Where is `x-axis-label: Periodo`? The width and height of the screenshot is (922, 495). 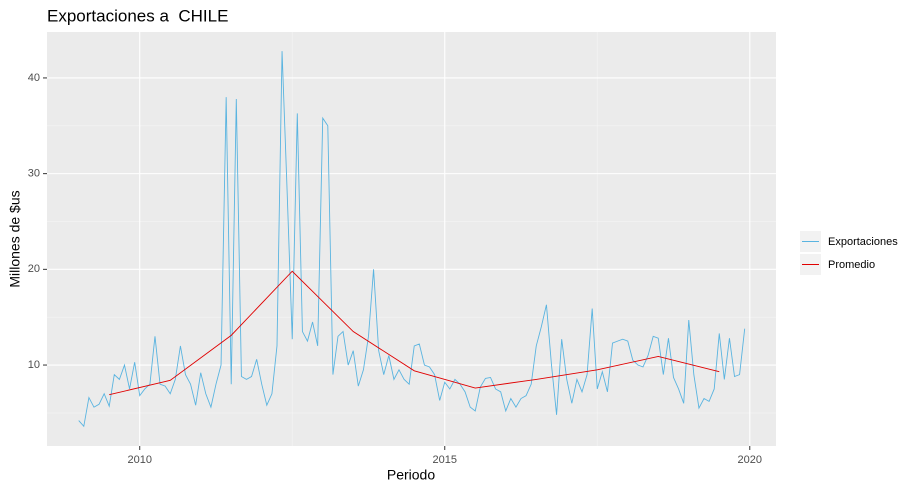
x-axis-label: Periodo is located at coordinates (411, 475).